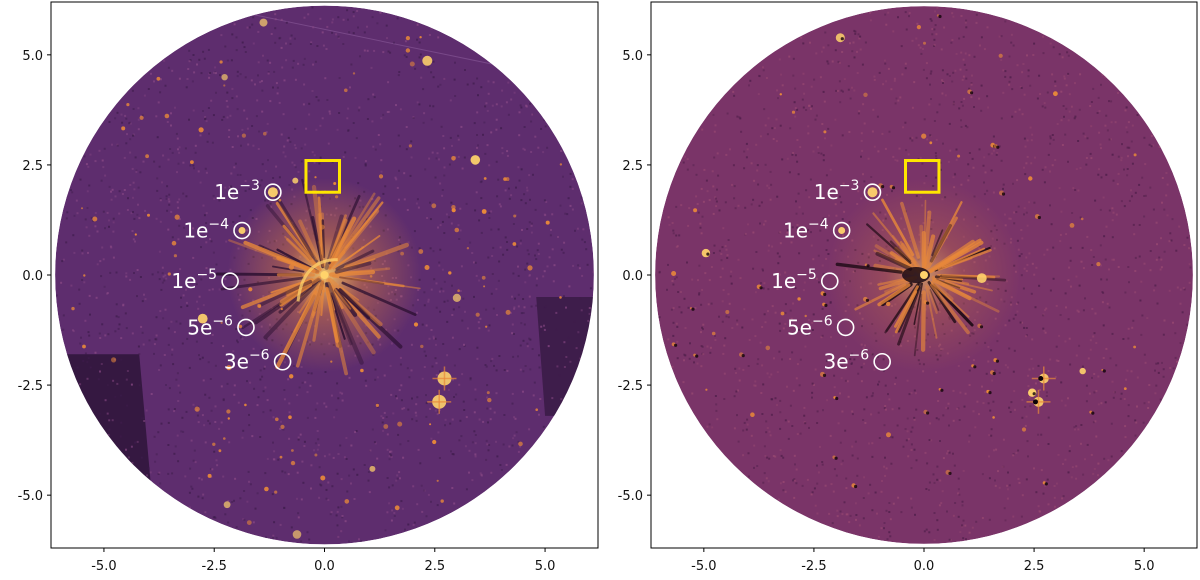  Describe the element at coordinates (236, 362) in the screenshot. I see `contrast-base: 3e` at that location.